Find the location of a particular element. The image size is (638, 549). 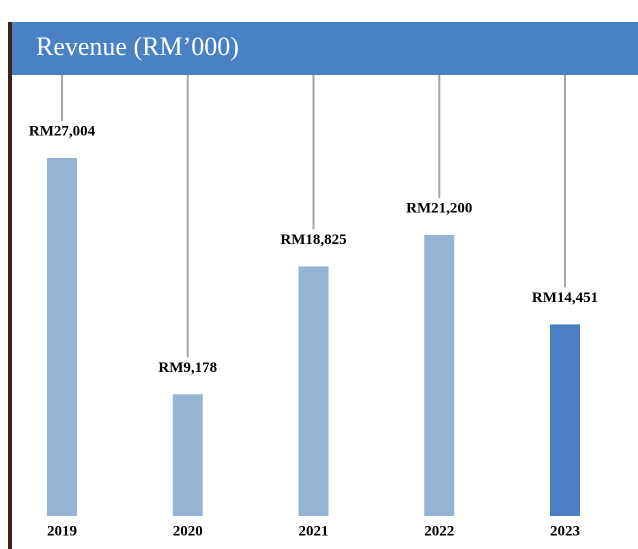

x-tick-label: 2019 is located at coordinates (62, 531).